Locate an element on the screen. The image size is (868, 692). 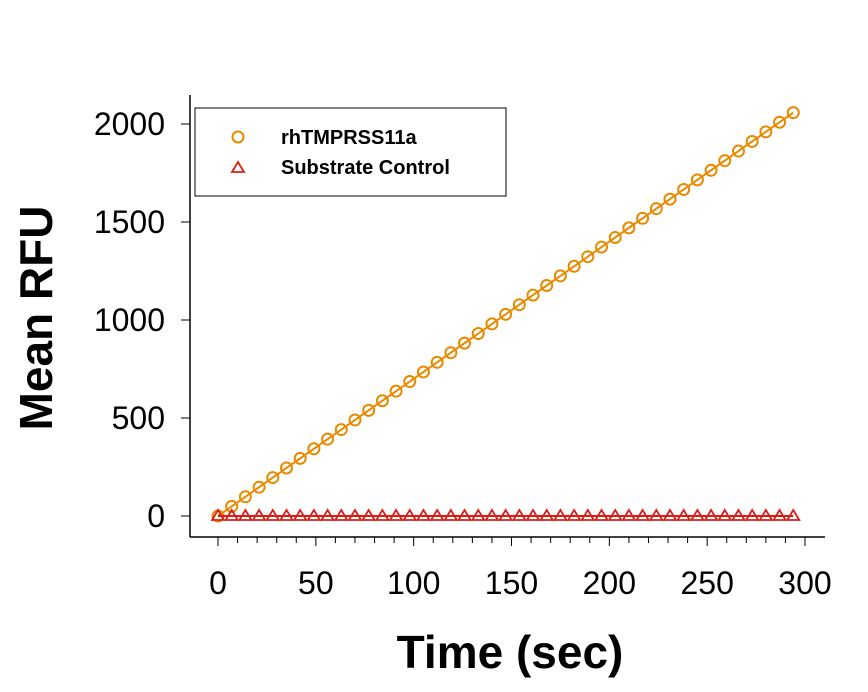
x-tick-label: 50 is located at coordinates (316, 583).